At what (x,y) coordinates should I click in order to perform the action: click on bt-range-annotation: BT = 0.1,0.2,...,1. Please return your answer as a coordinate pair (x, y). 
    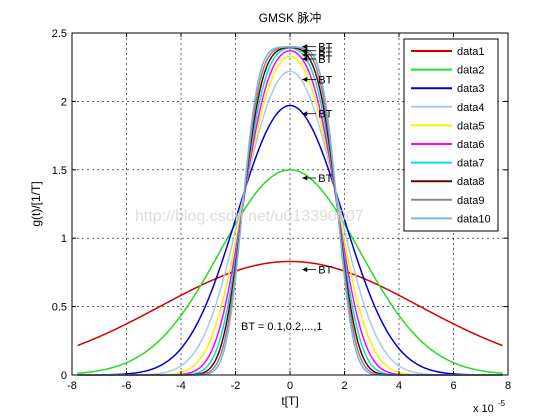
    Looking at the image, I should click on (281, 327).